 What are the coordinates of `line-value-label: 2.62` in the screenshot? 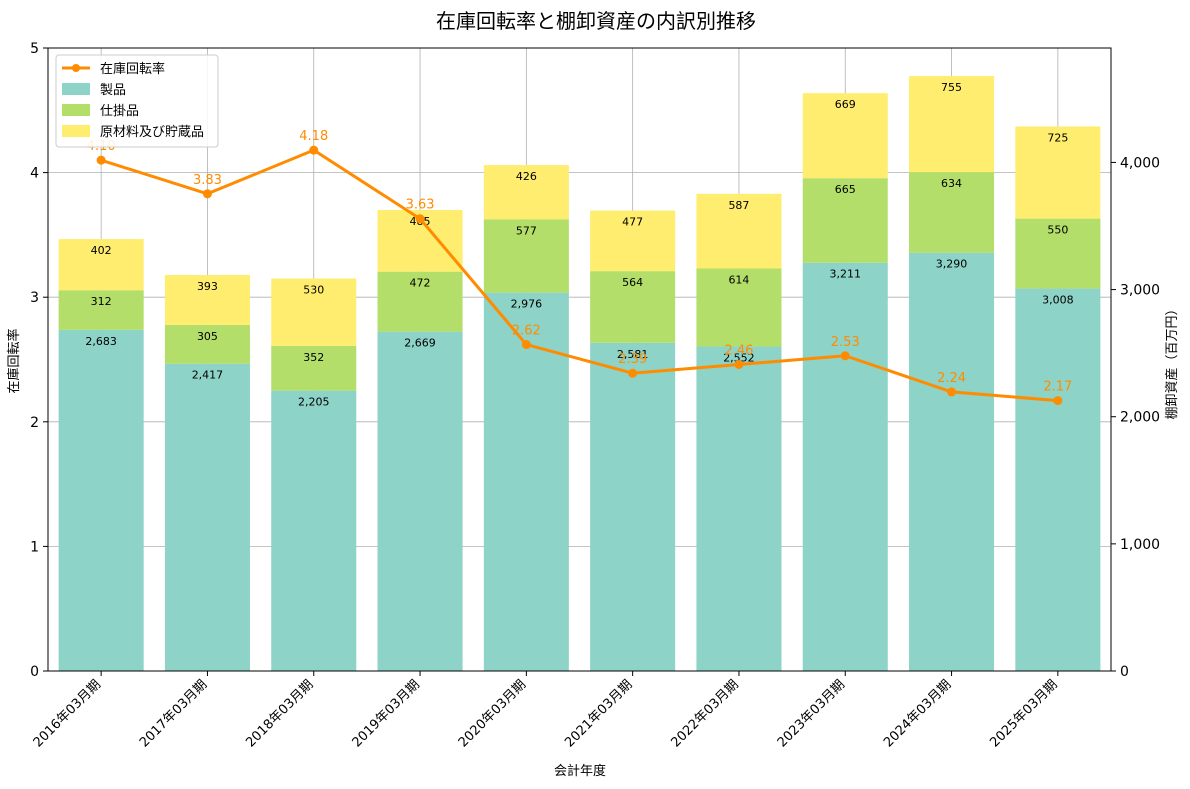 It's located at (526, 331).